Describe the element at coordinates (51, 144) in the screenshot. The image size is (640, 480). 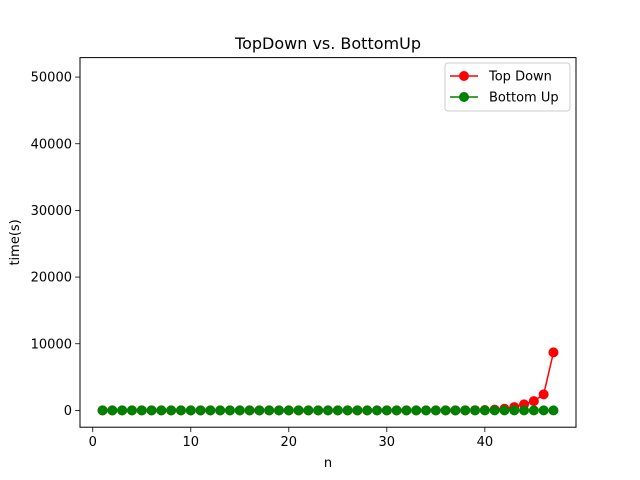
I see `y-tick-label: 40000` at that location.